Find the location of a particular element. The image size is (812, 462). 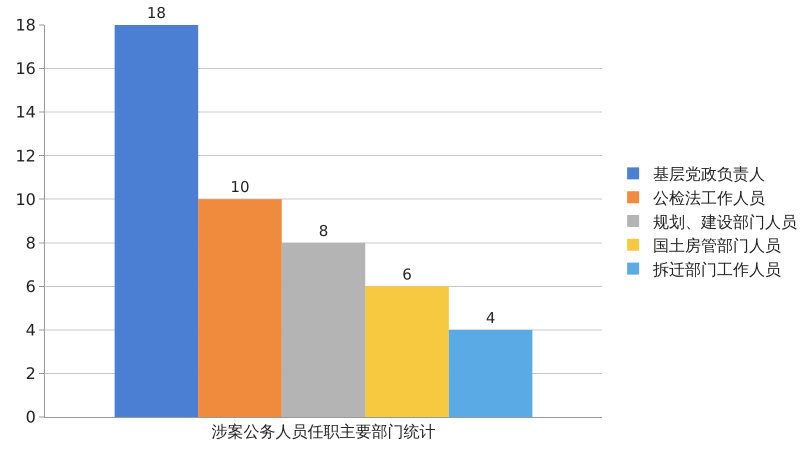

y-tick-label: 4 is located at coordinates (31, 330).